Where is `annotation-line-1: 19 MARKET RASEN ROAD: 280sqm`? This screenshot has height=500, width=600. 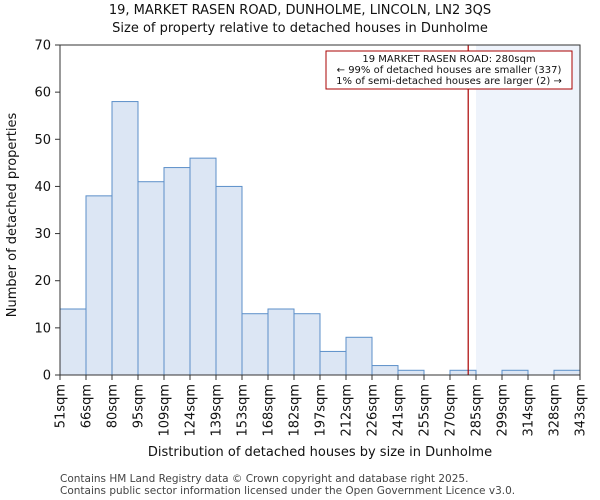
annotation-line-1: 19 MARKET RASEN ROAD: 280sqm is located at coordinates (448, 59).